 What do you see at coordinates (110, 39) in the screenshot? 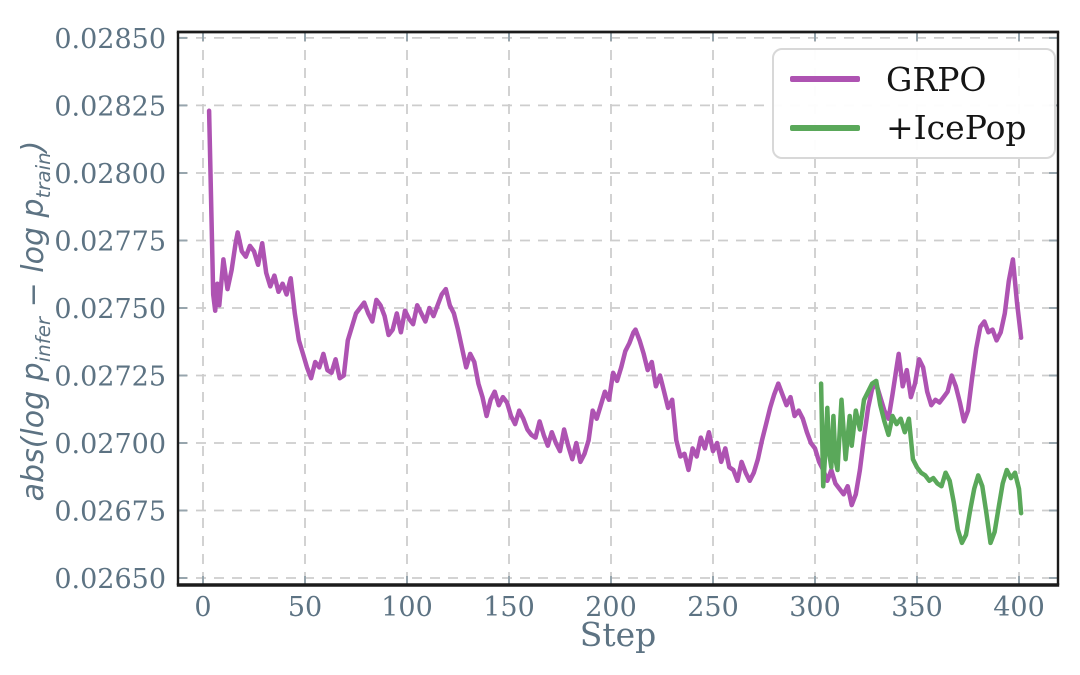
I see `y-tick-label: 0.02850` at bounding box center [110, 39].